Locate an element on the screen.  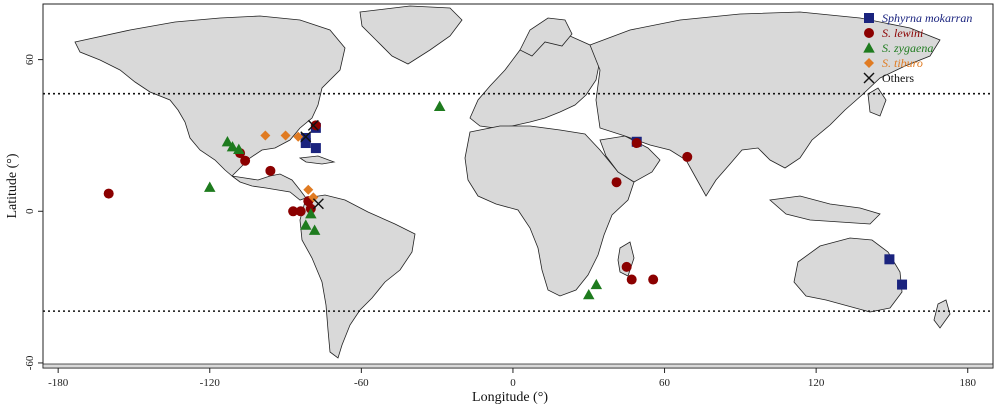
y-axis-ticks: -60 0 60 is located at coordinates (33, 212).